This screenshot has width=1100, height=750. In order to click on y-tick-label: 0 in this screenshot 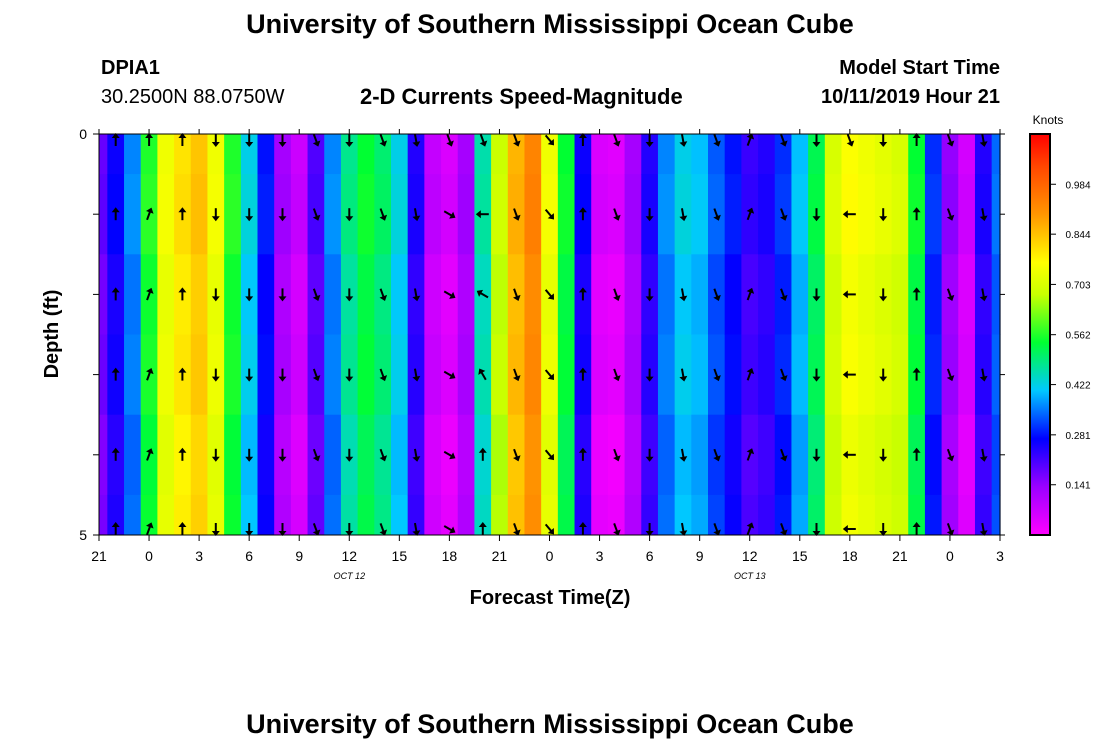, I will do `click(83, 134)`.